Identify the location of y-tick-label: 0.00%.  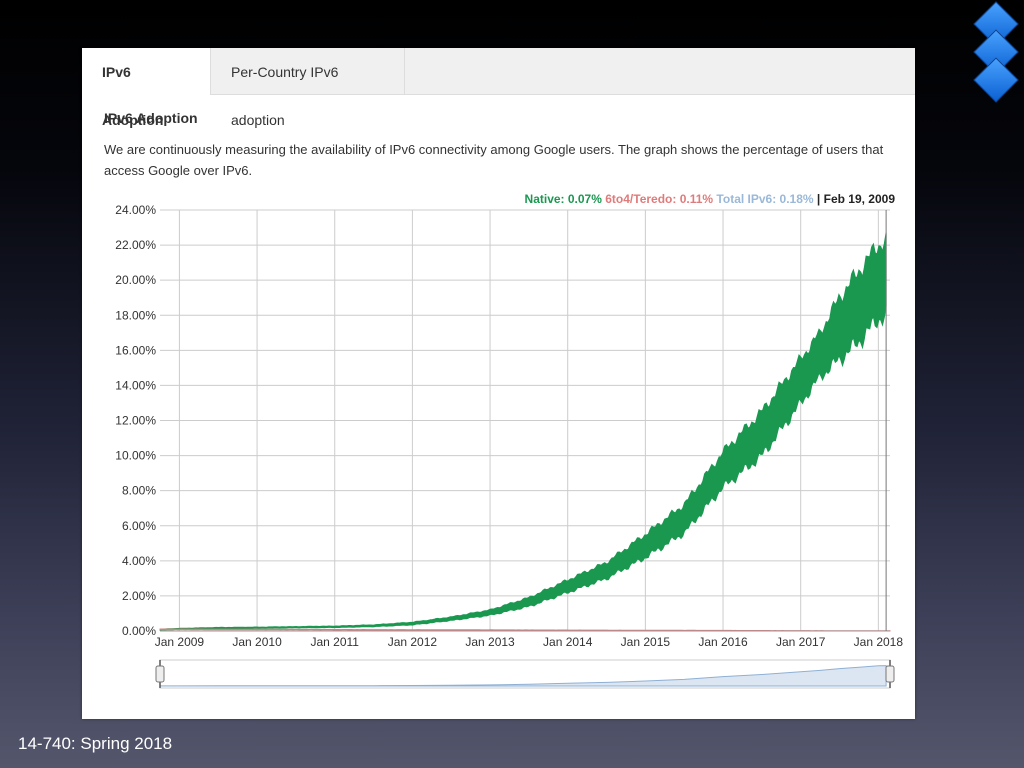
(139, 631).